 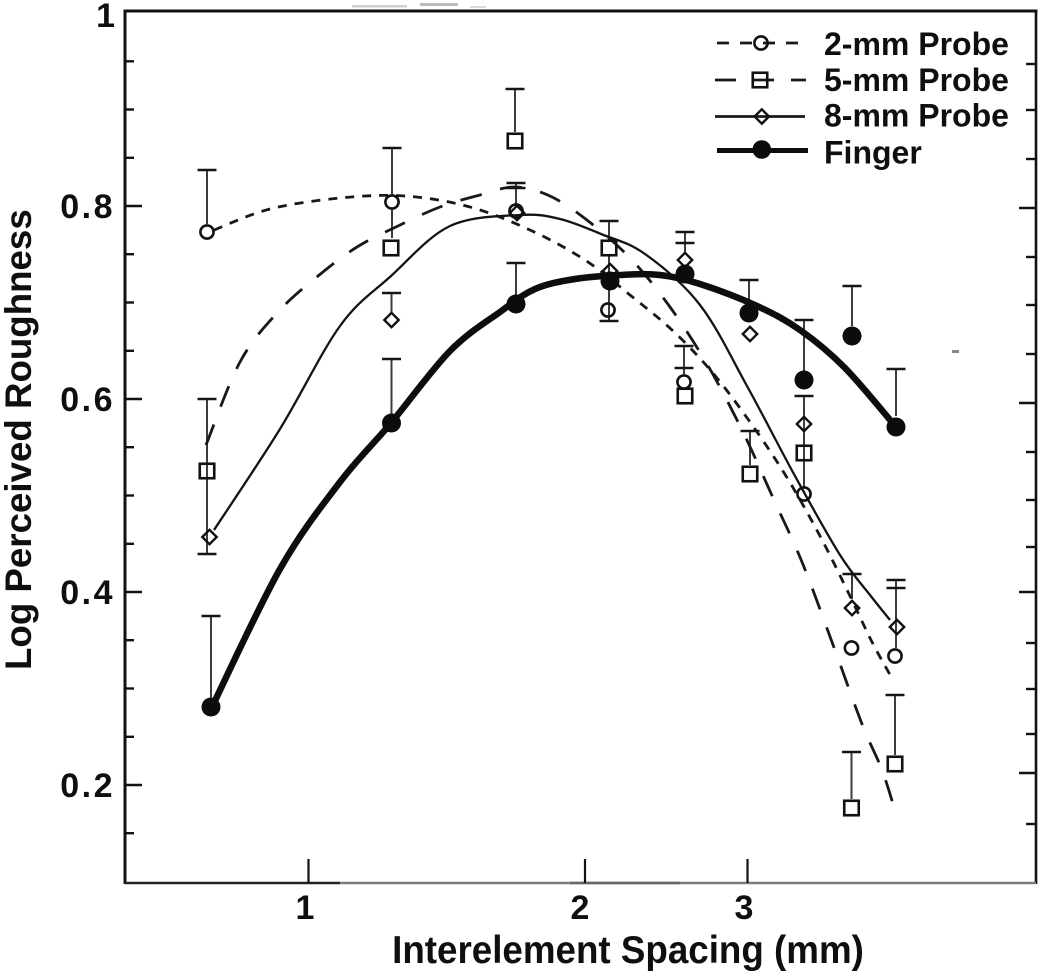 What do you see at coordinates (87, 593) in the screenshot?
I see `svg-text: 0.4` at bounding box center [87, 593].